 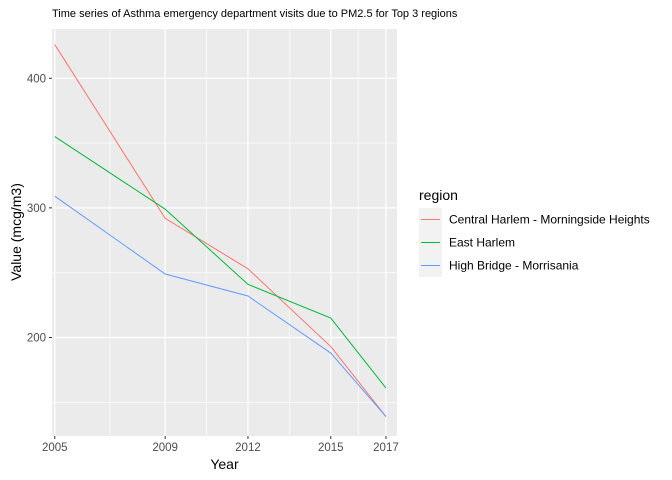 I want to click on legend-item: East Harlem, so click(x=467, y=242).